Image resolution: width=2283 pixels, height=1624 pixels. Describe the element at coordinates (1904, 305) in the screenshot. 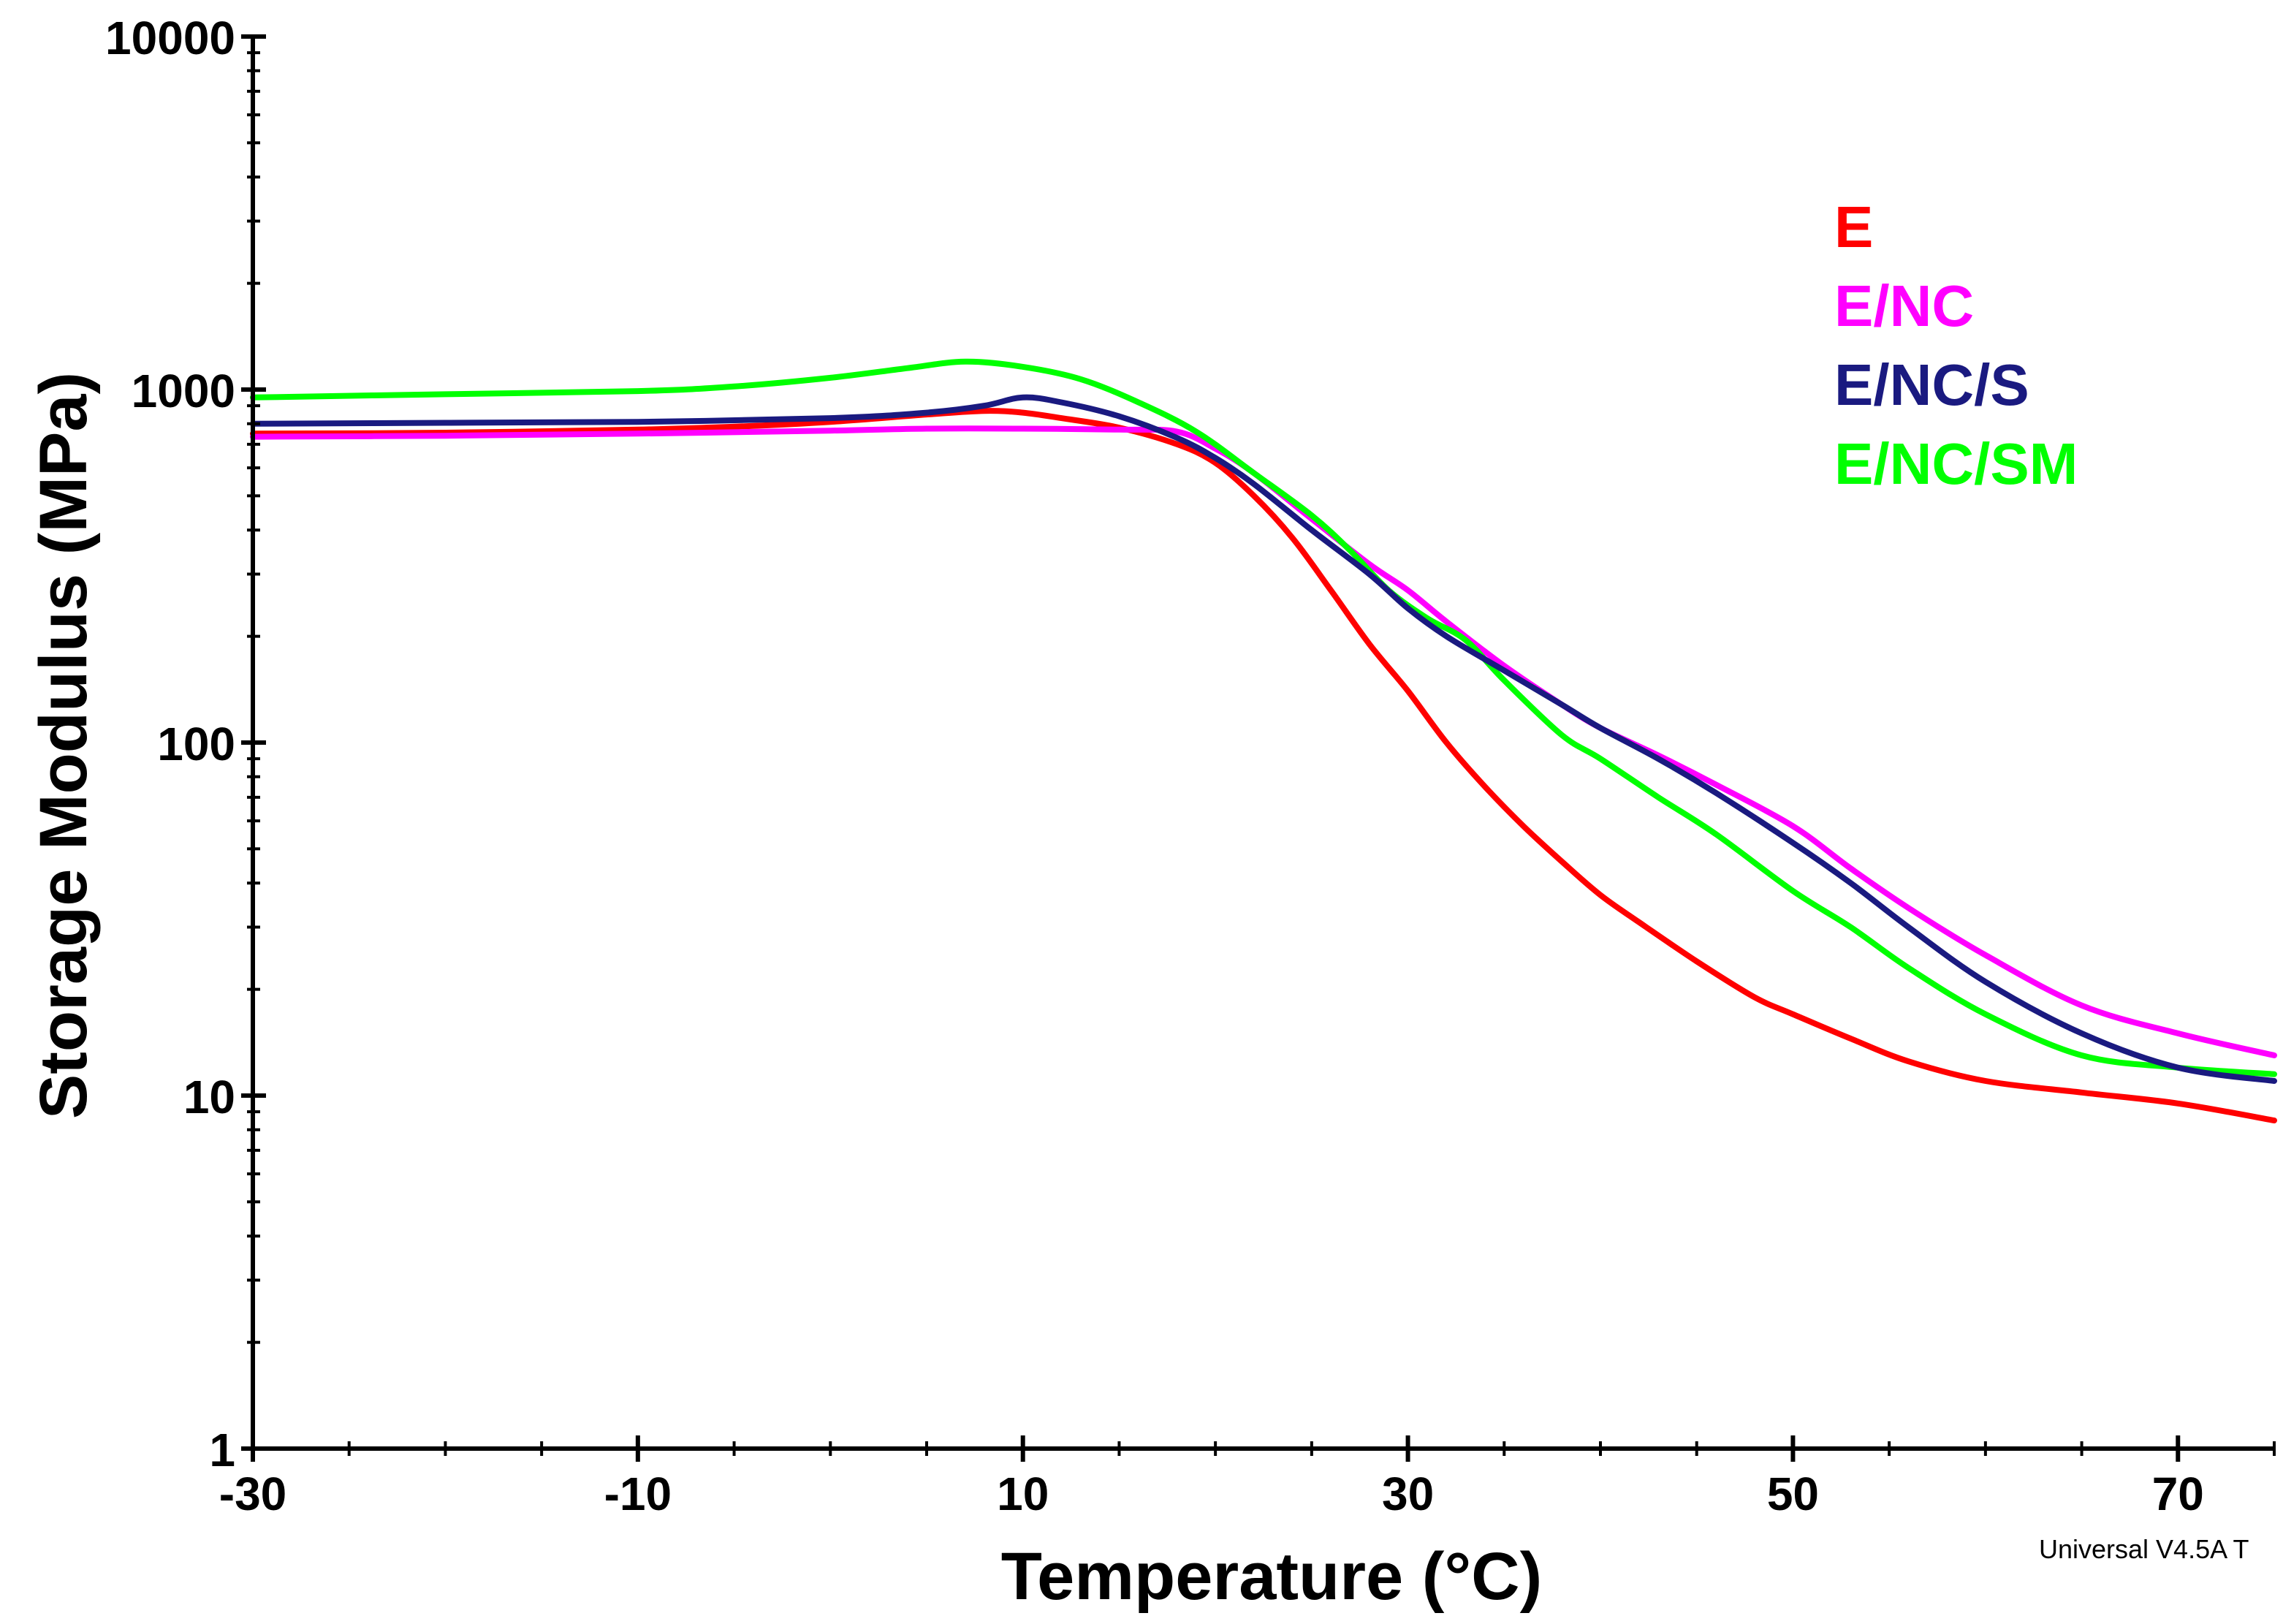

I see `legend-entry-e-nc: E/NC` at that location.